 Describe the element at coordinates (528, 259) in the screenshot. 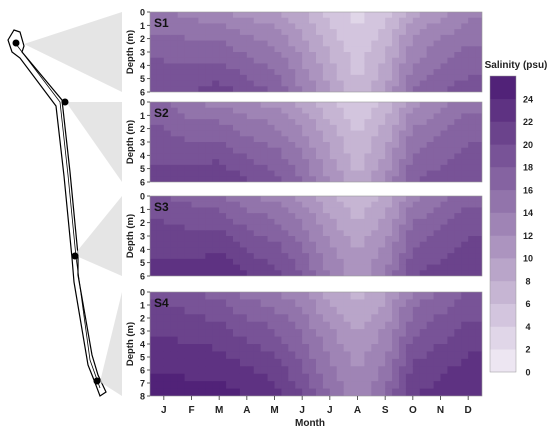

I see `colorbar-tick-label: 10` at that location.